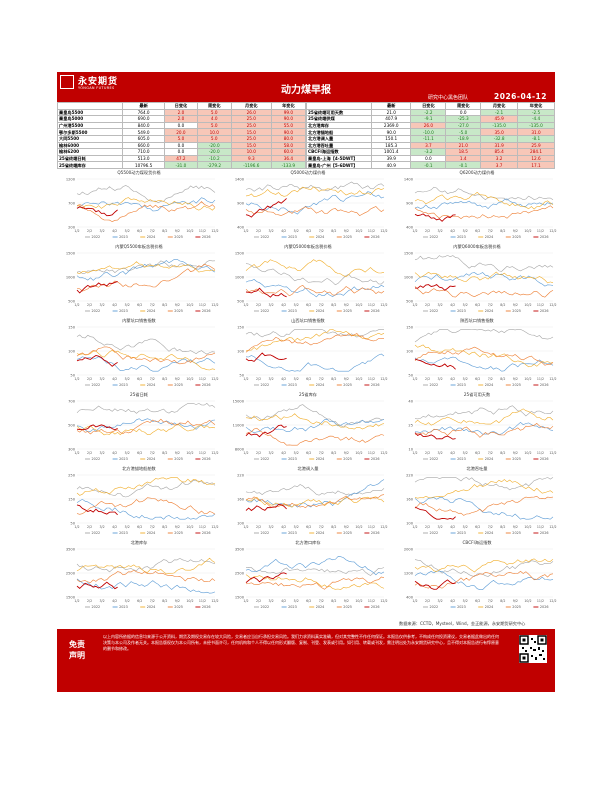 This screenshot has height=792, width=612. I want to click on table-cell: 85.4, so click(499, 152).